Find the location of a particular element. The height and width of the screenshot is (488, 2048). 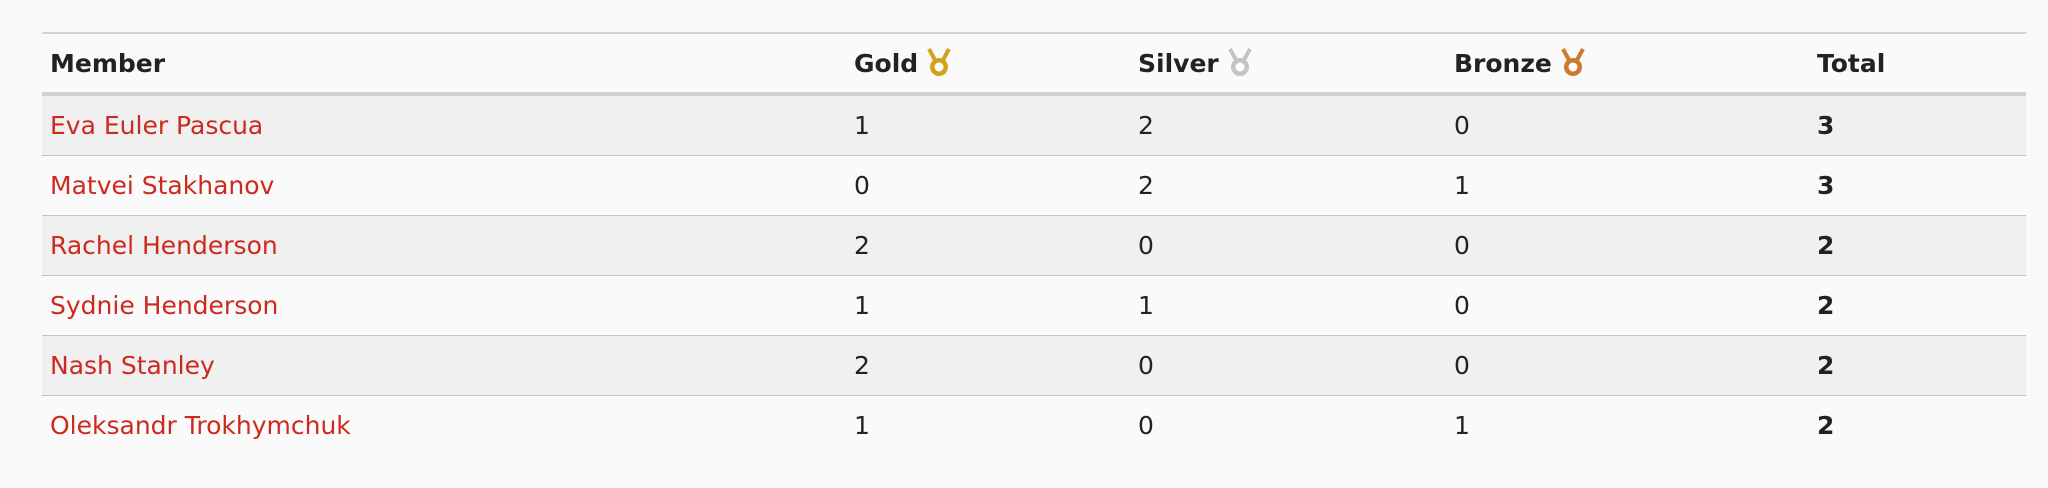

header-cell: Bronze is located at coordinates (1520, 63).